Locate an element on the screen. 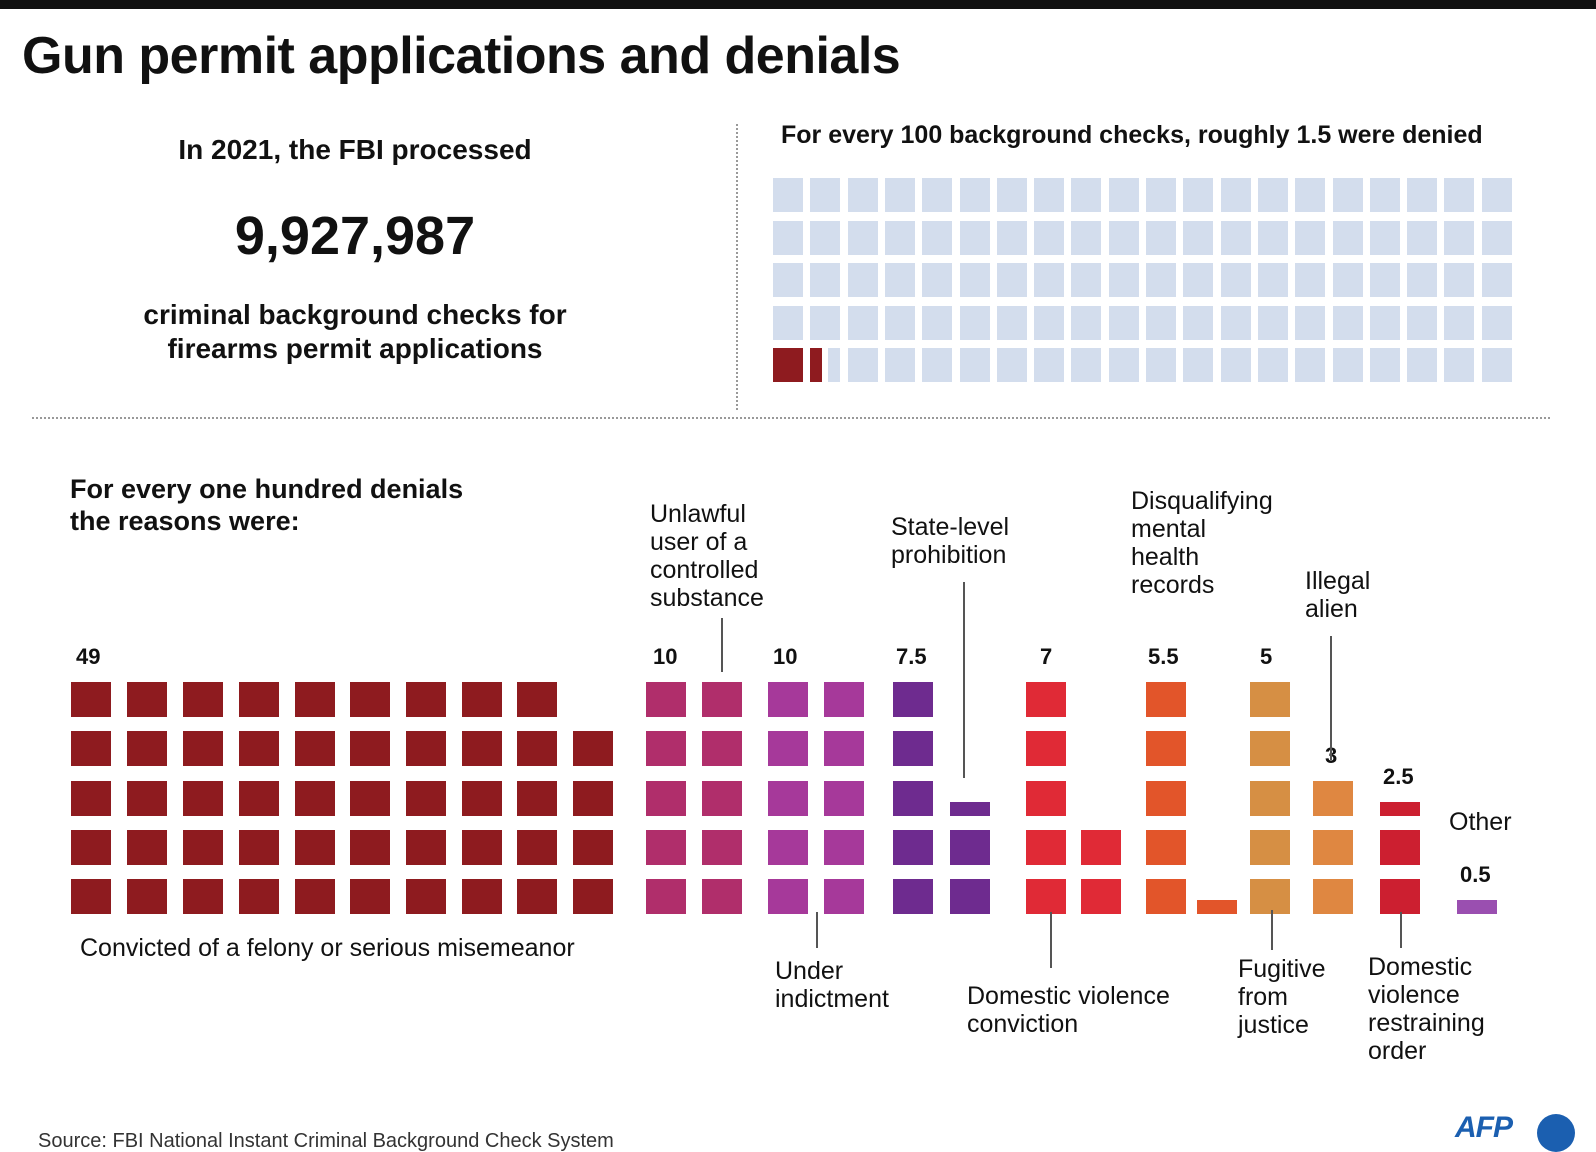  value-label-indictment: 10 is located at coordinates (785, 657).